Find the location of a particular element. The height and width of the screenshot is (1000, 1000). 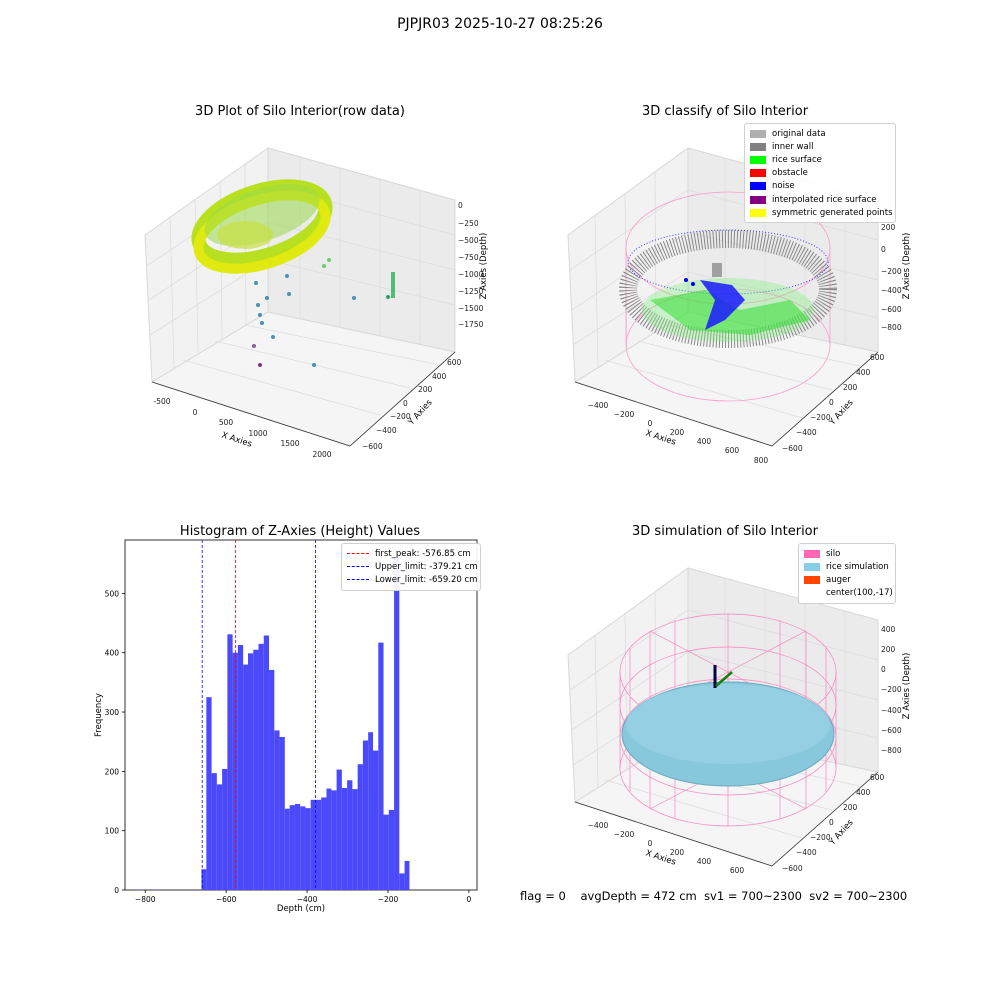

histogram-reference-lines is located at coordinates (258, 715).